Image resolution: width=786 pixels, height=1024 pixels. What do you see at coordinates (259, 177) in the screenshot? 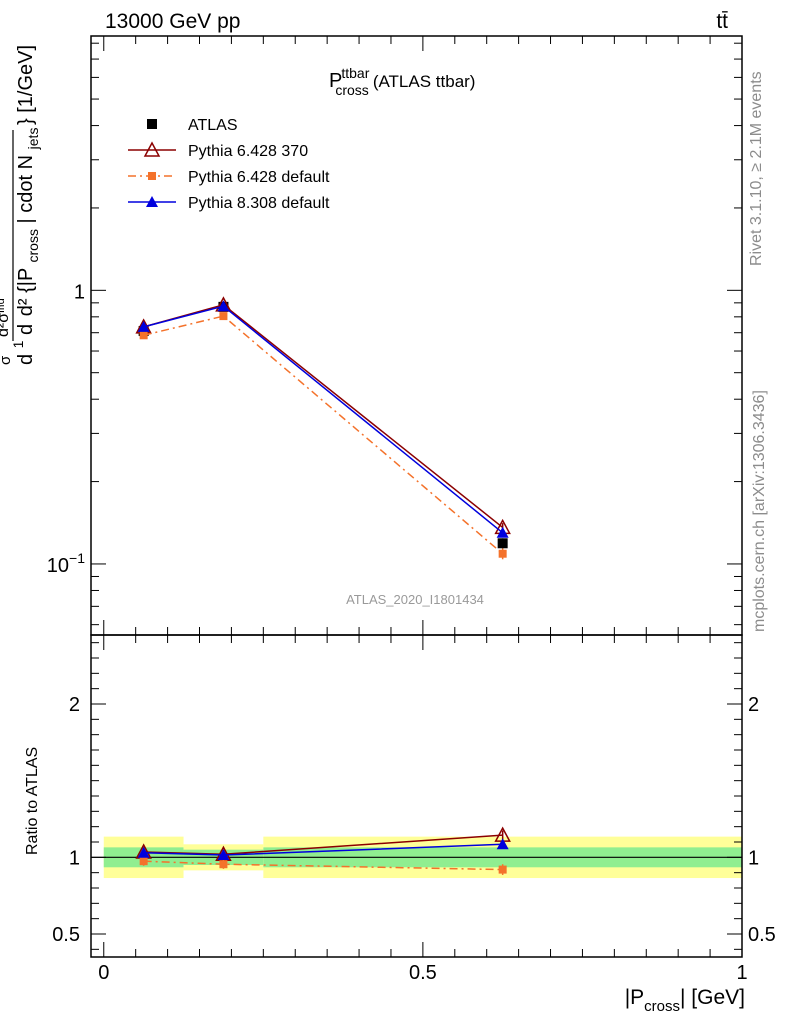
I see `legend-label-2: Pythia 6.428 default` at bounding box center [259, 177].